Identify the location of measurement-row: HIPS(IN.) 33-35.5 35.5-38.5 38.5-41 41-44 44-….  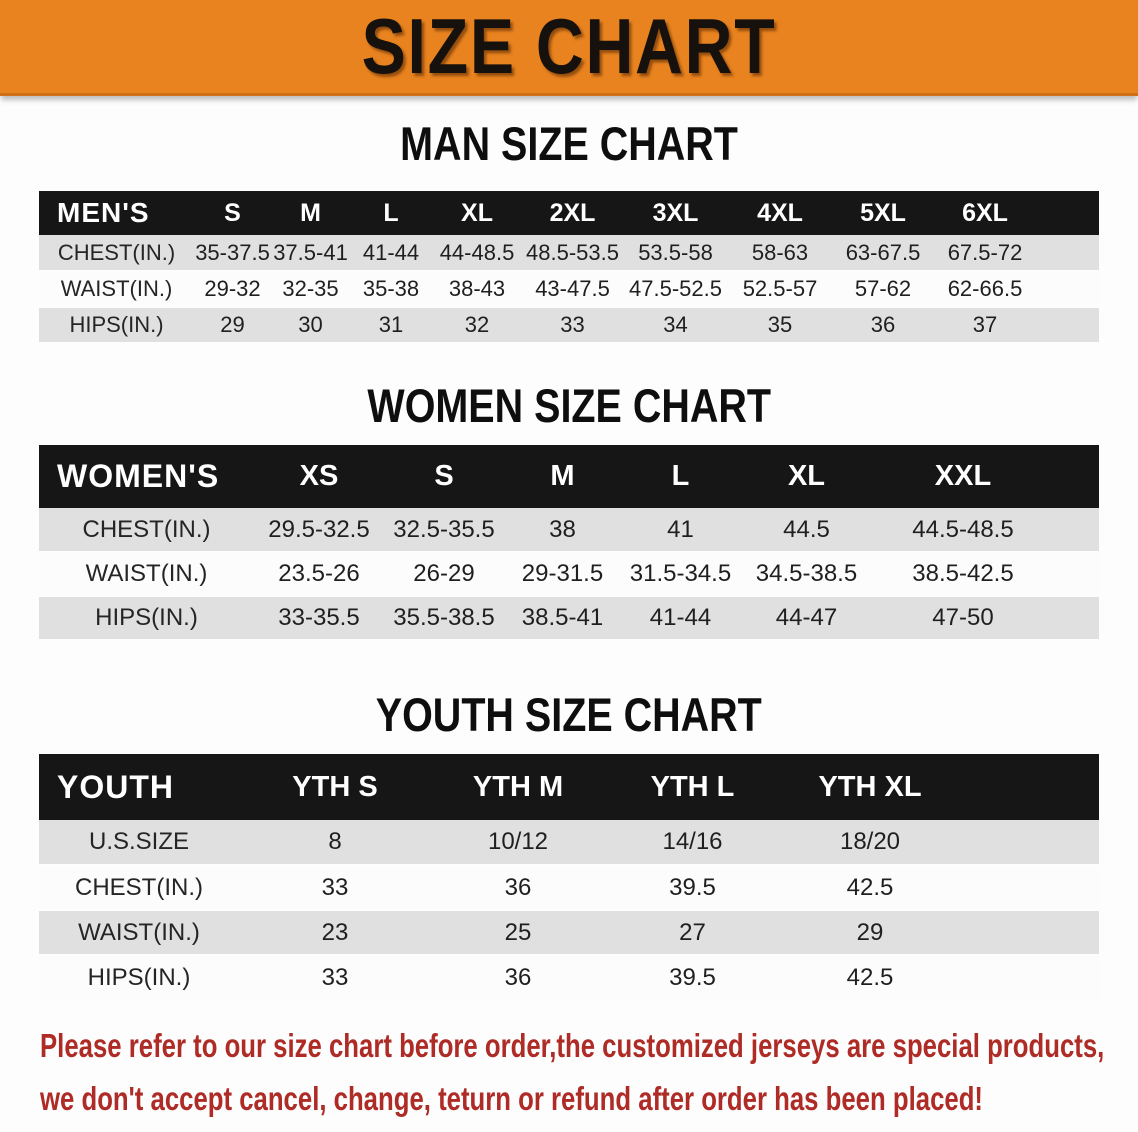
(569, 618).